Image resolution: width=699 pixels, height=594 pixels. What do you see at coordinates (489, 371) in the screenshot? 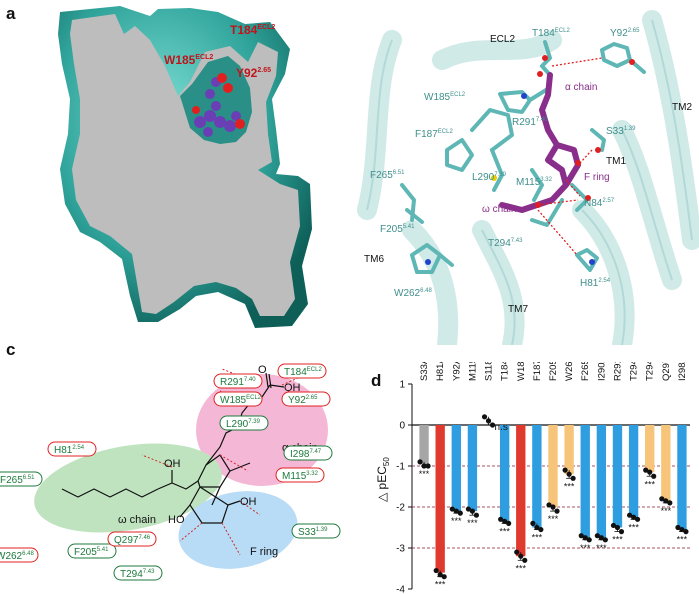
I see `category-label: S118A` at bounding box center [489, 371].